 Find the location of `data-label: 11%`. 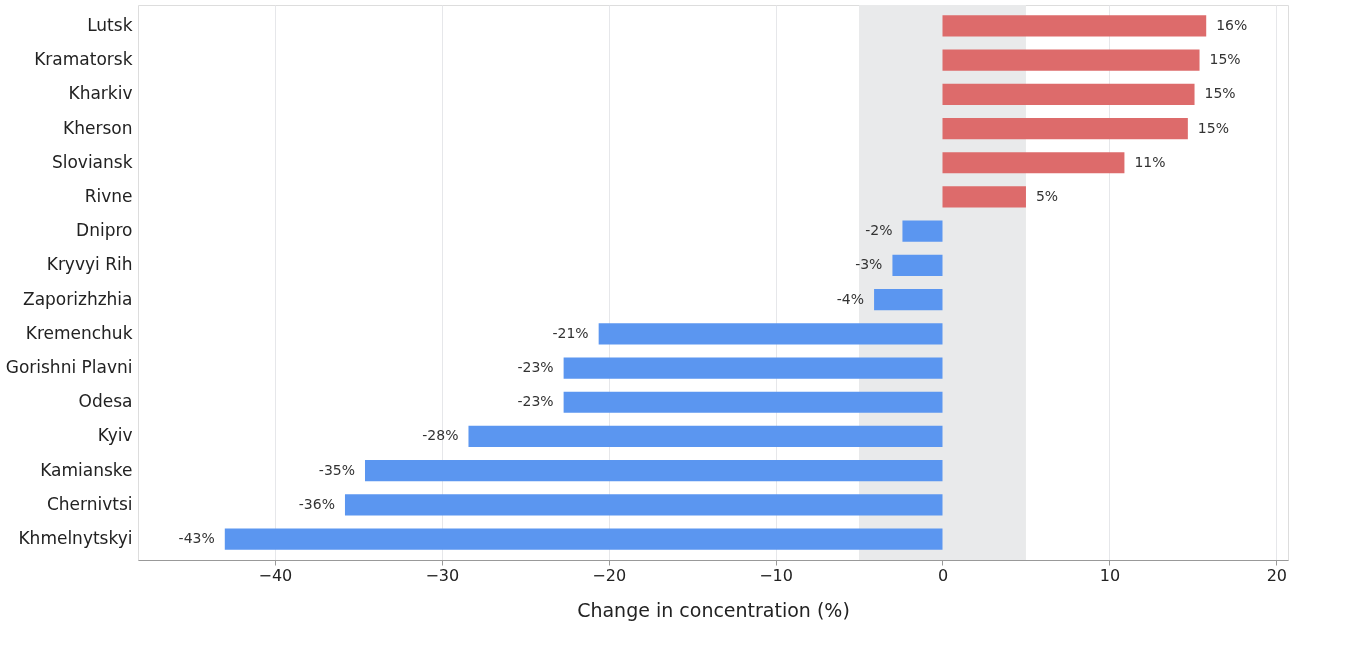

data-label: 11% is located at coordinates (1150, 161).